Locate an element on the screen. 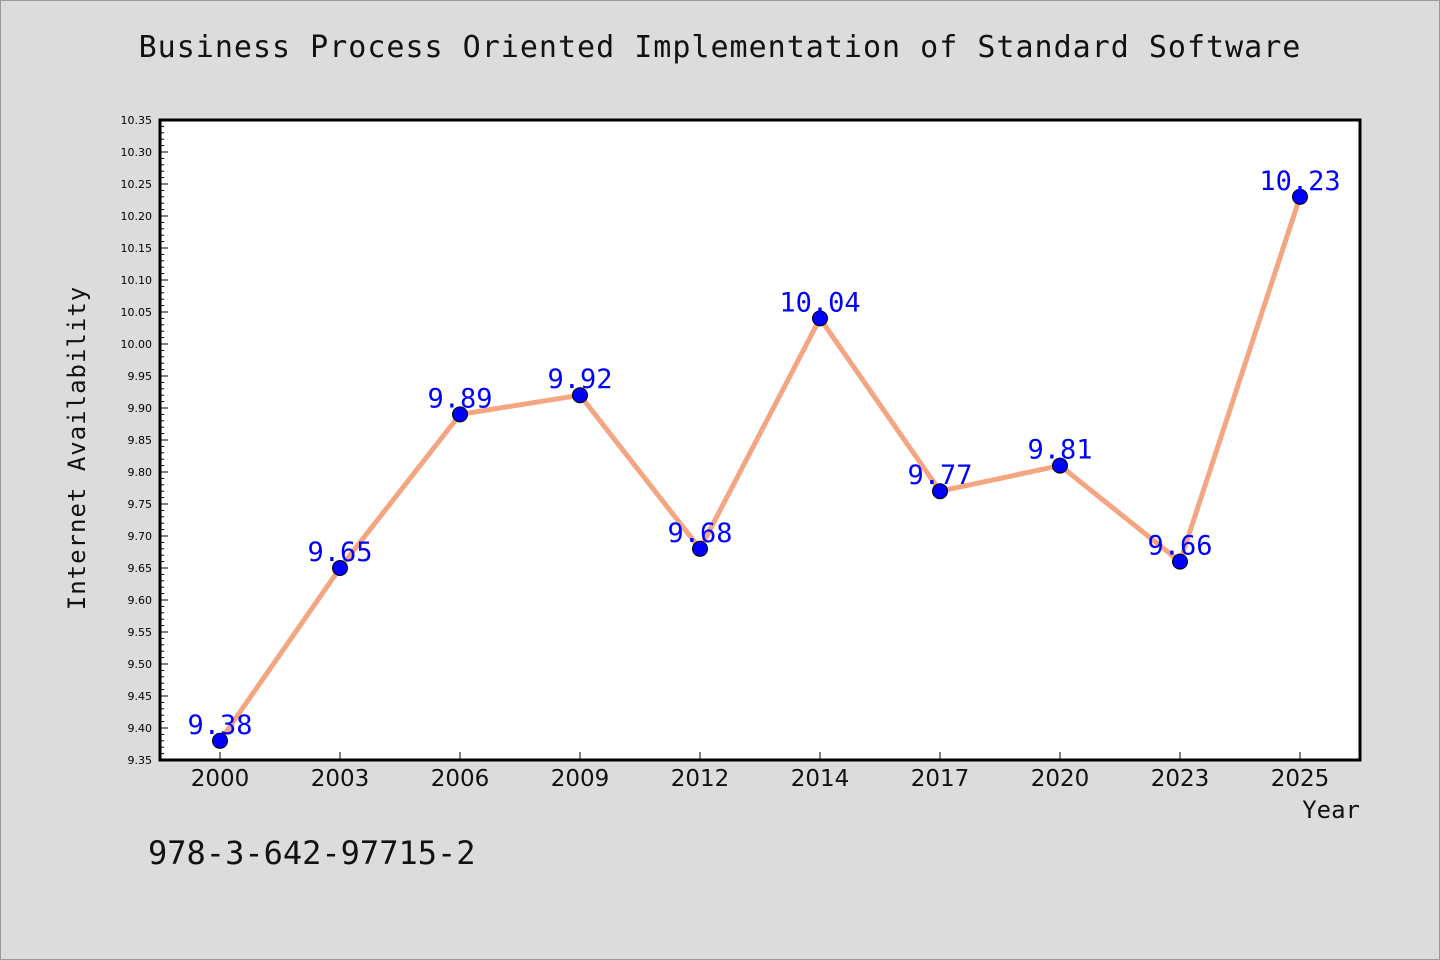 The image size is (1440, 960). data-label: 9.65 is located at coordinates (339, 552).